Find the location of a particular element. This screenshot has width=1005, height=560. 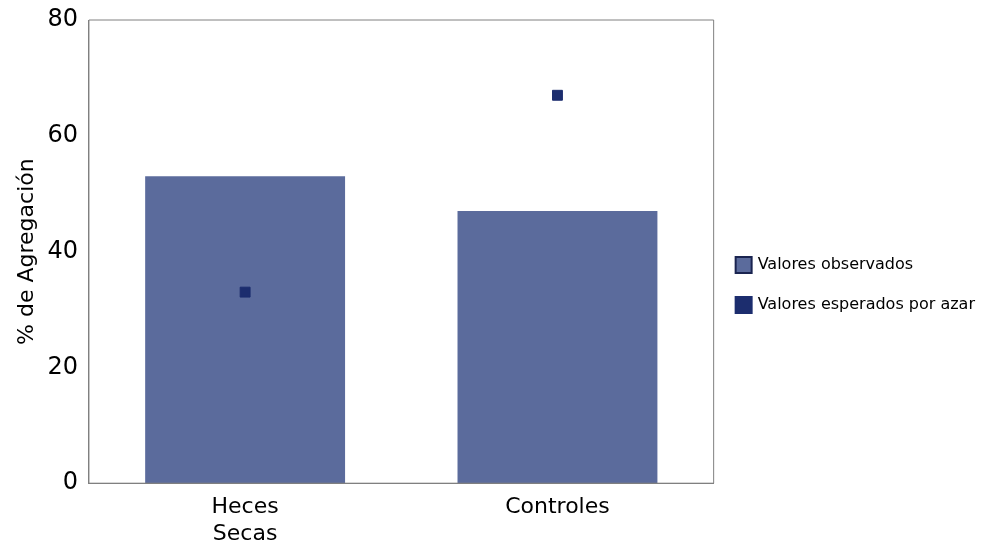

legend-label: Valores observados is located at coordinates (835, 264).